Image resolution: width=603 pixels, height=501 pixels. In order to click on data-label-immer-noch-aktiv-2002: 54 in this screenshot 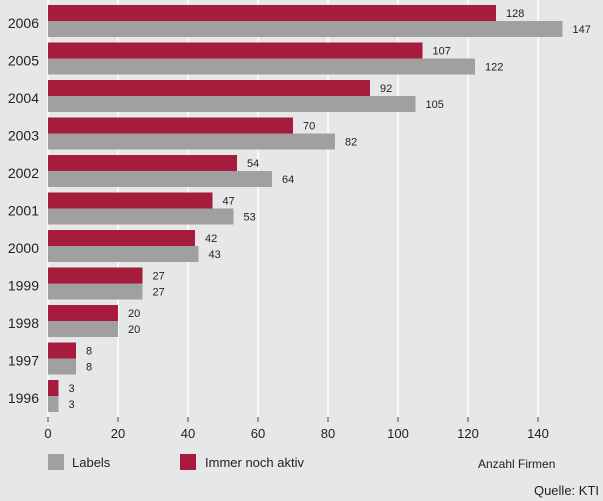, I will do `click(253, 164)`.